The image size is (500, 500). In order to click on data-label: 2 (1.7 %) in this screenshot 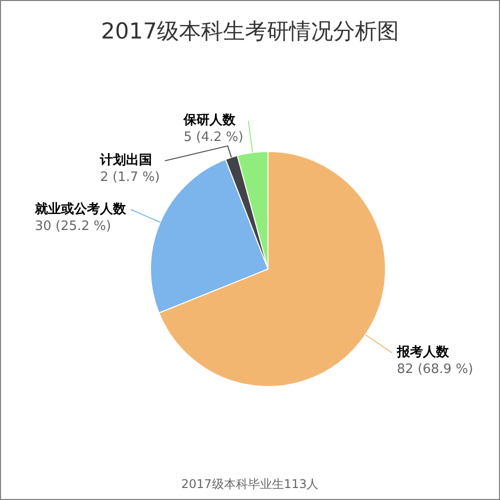, I will do `click(130, 178)`.